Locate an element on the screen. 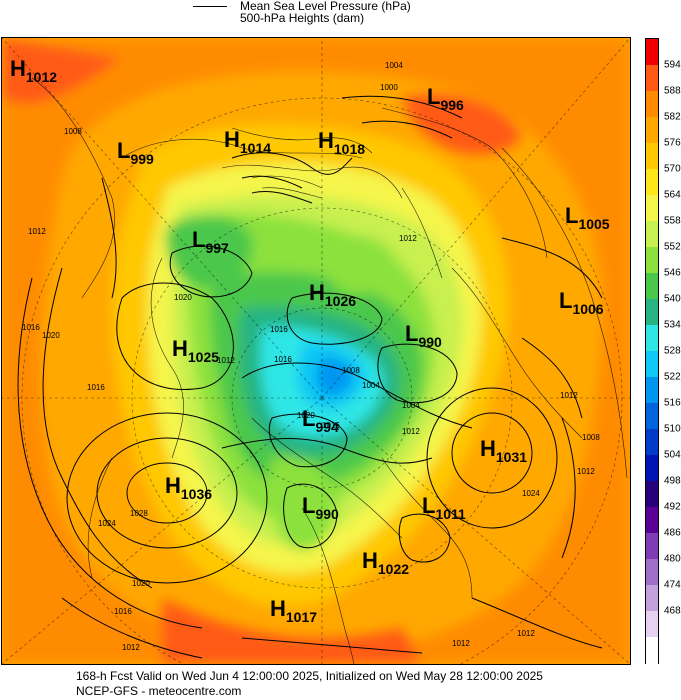  colorbar-tick: 582 is located at coordinates (672, 117).